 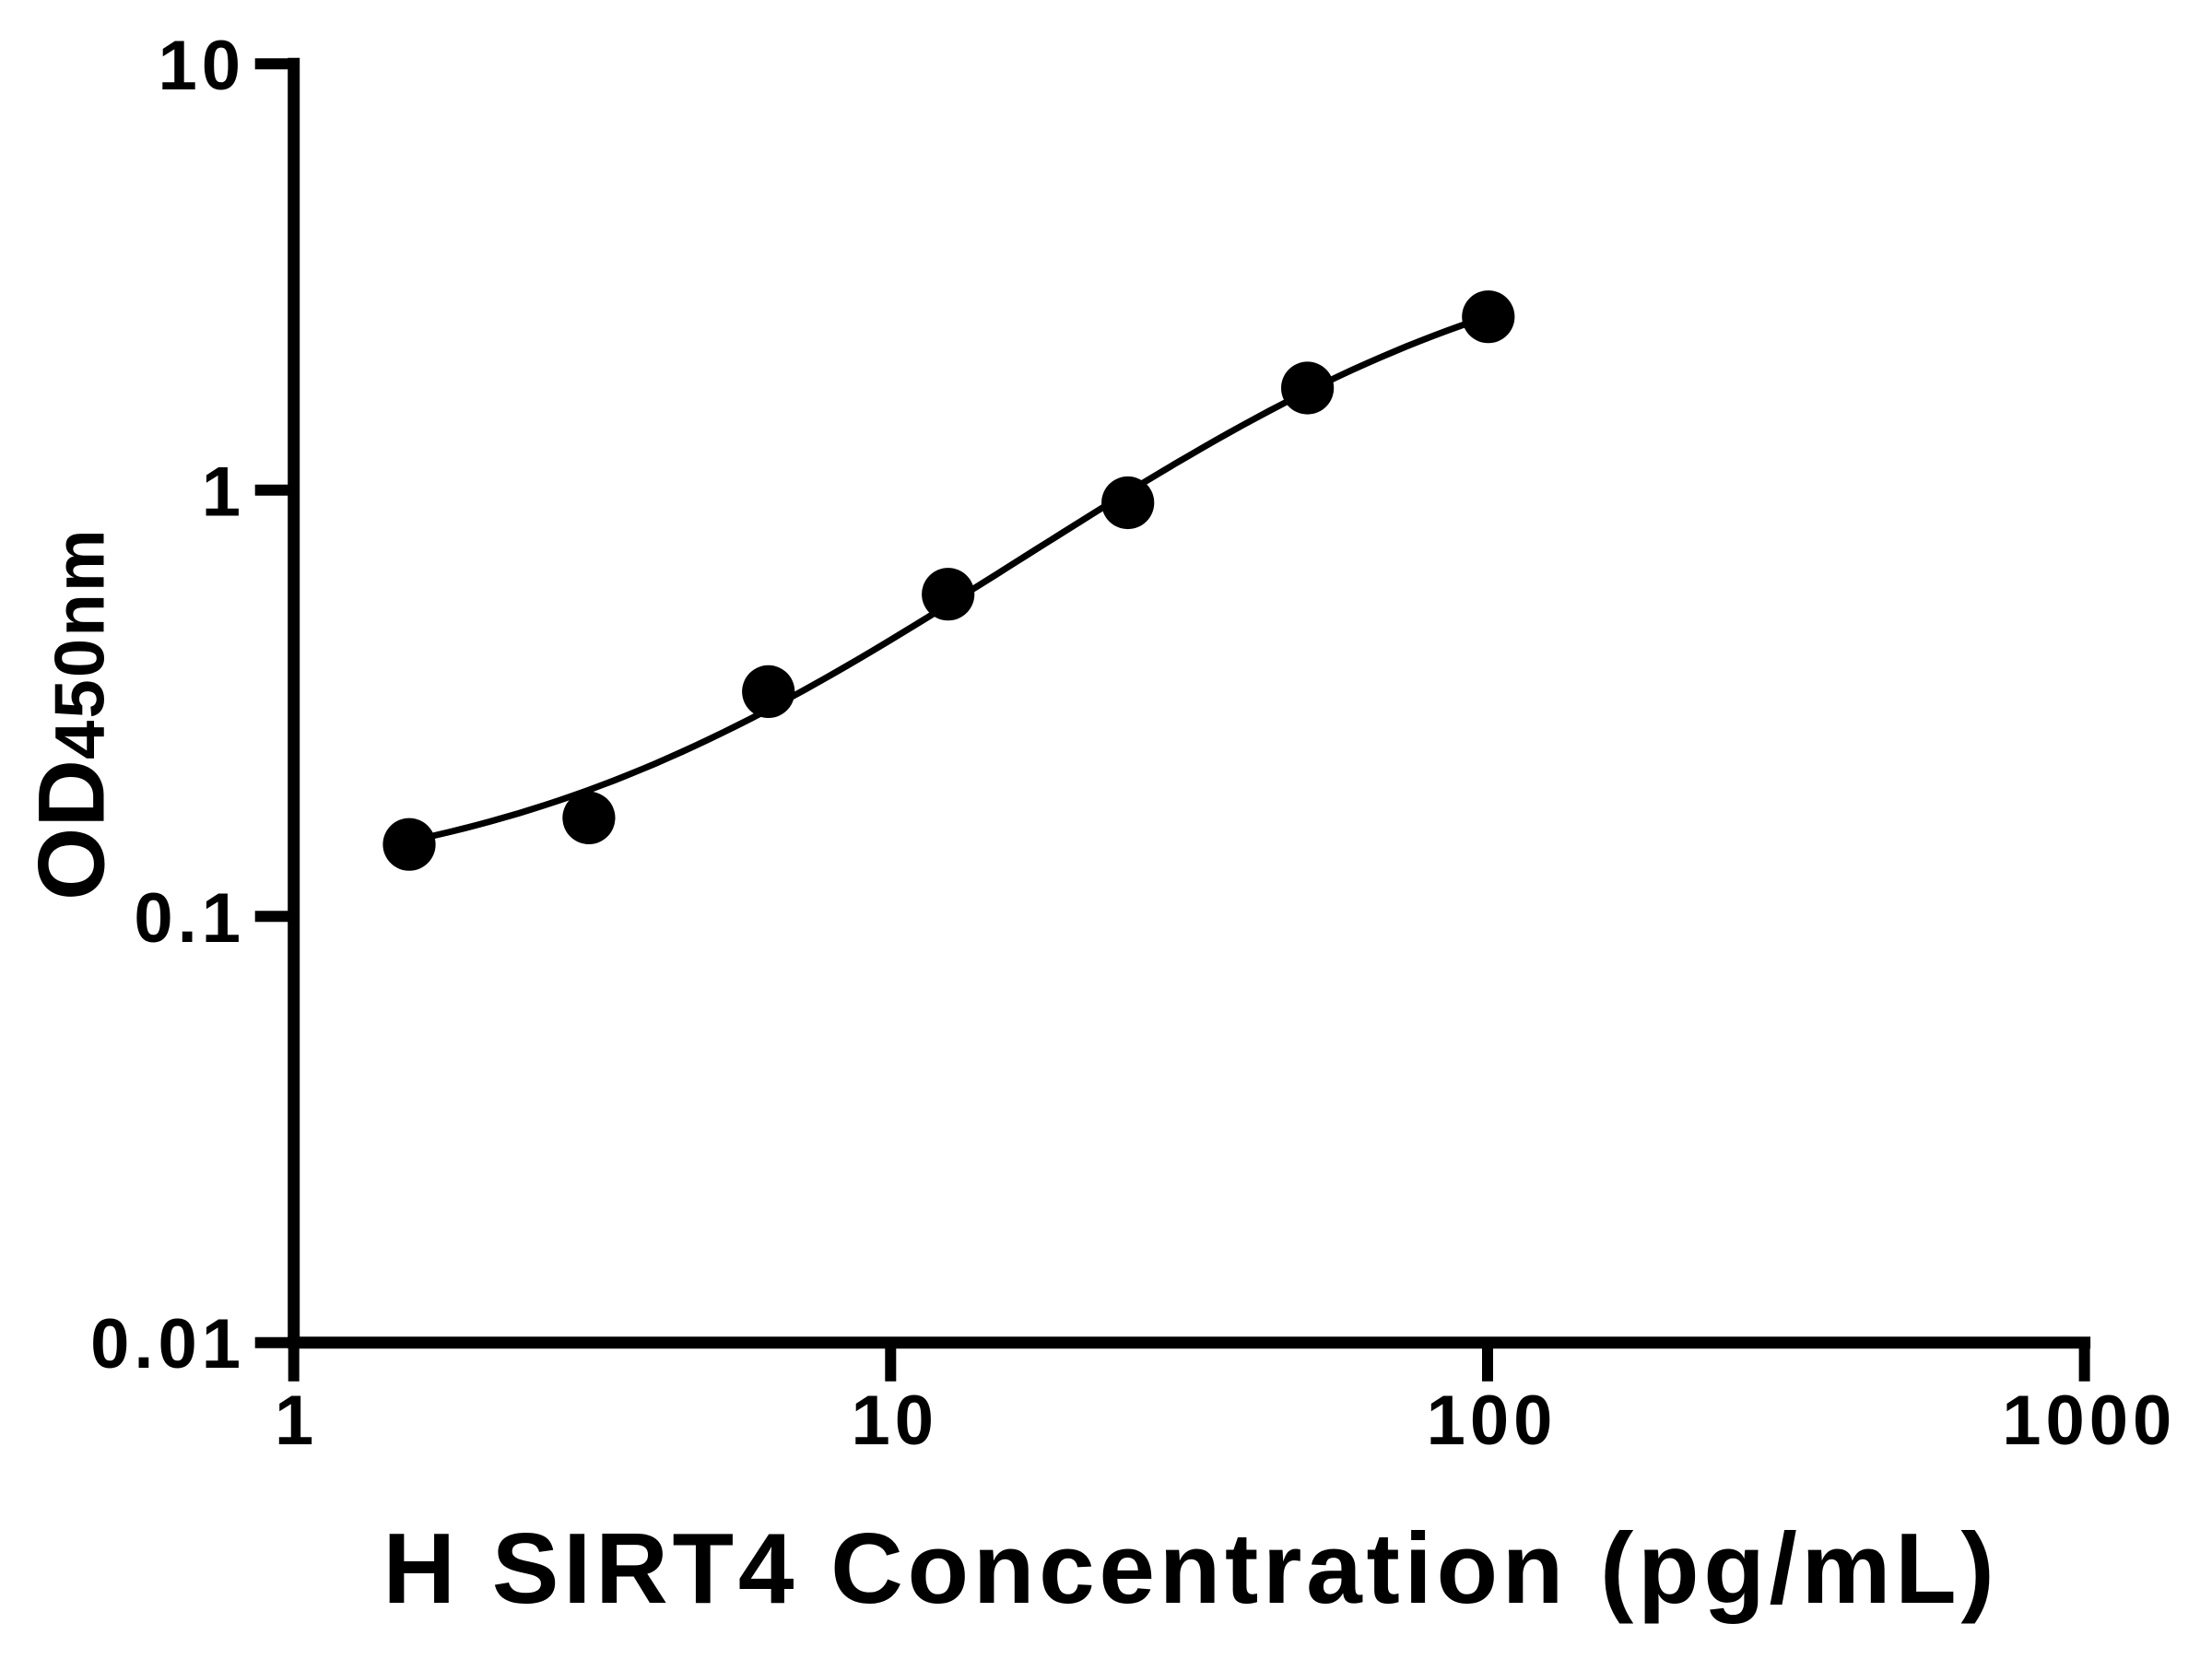 I want to click on svg-text: 100, so click(x=1492, y=1421).